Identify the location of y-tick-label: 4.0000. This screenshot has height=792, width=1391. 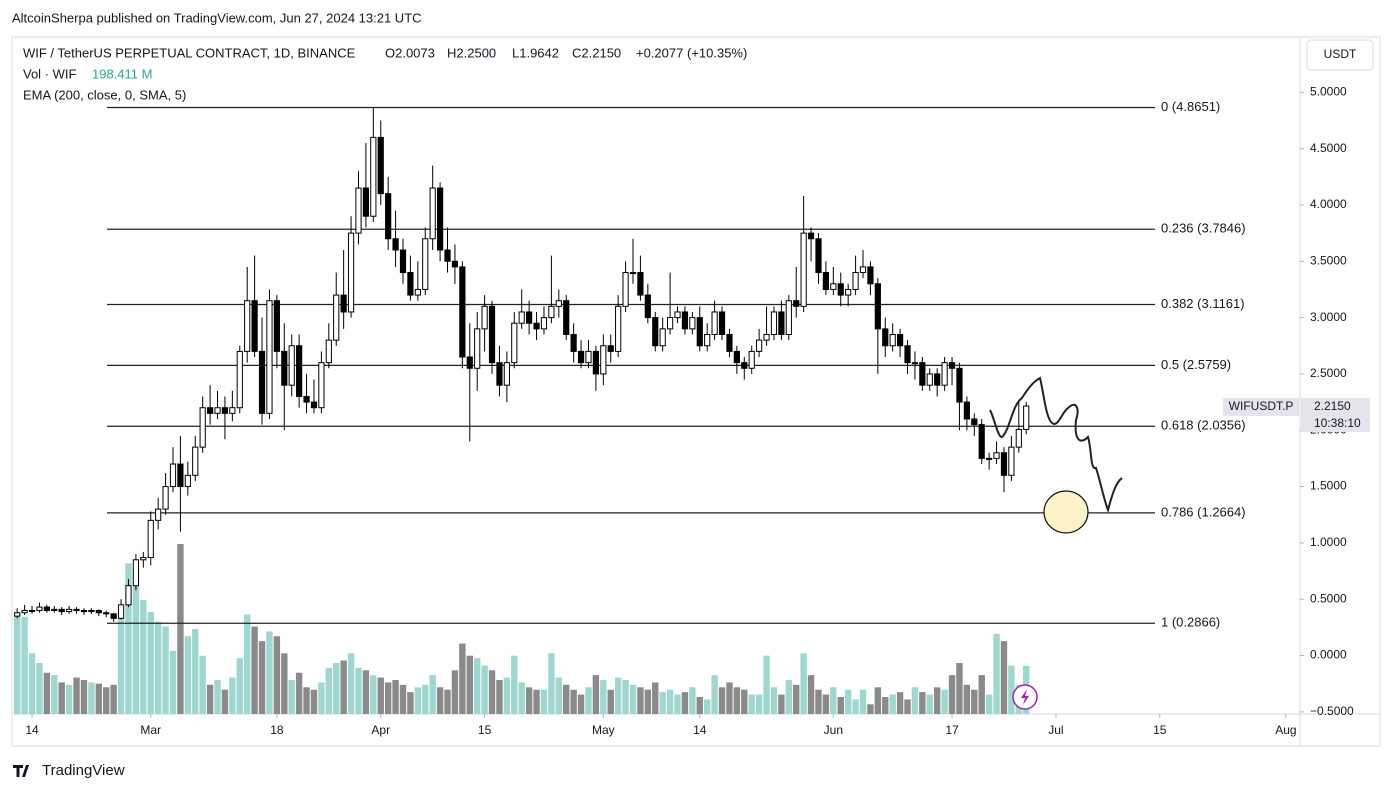
(1328, 204).